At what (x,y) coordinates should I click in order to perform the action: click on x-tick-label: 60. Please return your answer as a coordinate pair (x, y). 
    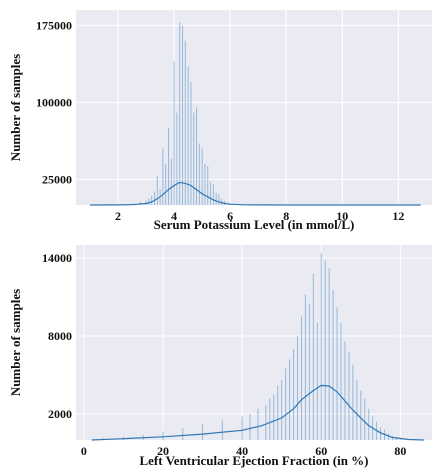
    Looking at the image, I should click on (321, 451).